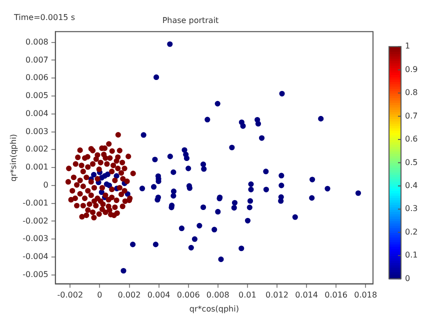 This screenshot has width=433, height=323. Describe the element at coordinates (35, 221) in the screenshot. I see `y-tick-label: -0.002` at that location.